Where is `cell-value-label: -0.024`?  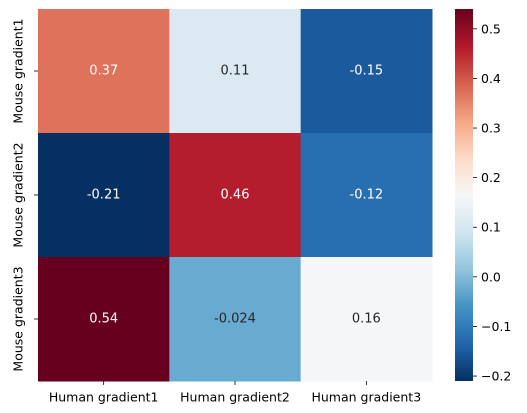 cell-value-label: -0.024 is located at coordinates (235, 319).